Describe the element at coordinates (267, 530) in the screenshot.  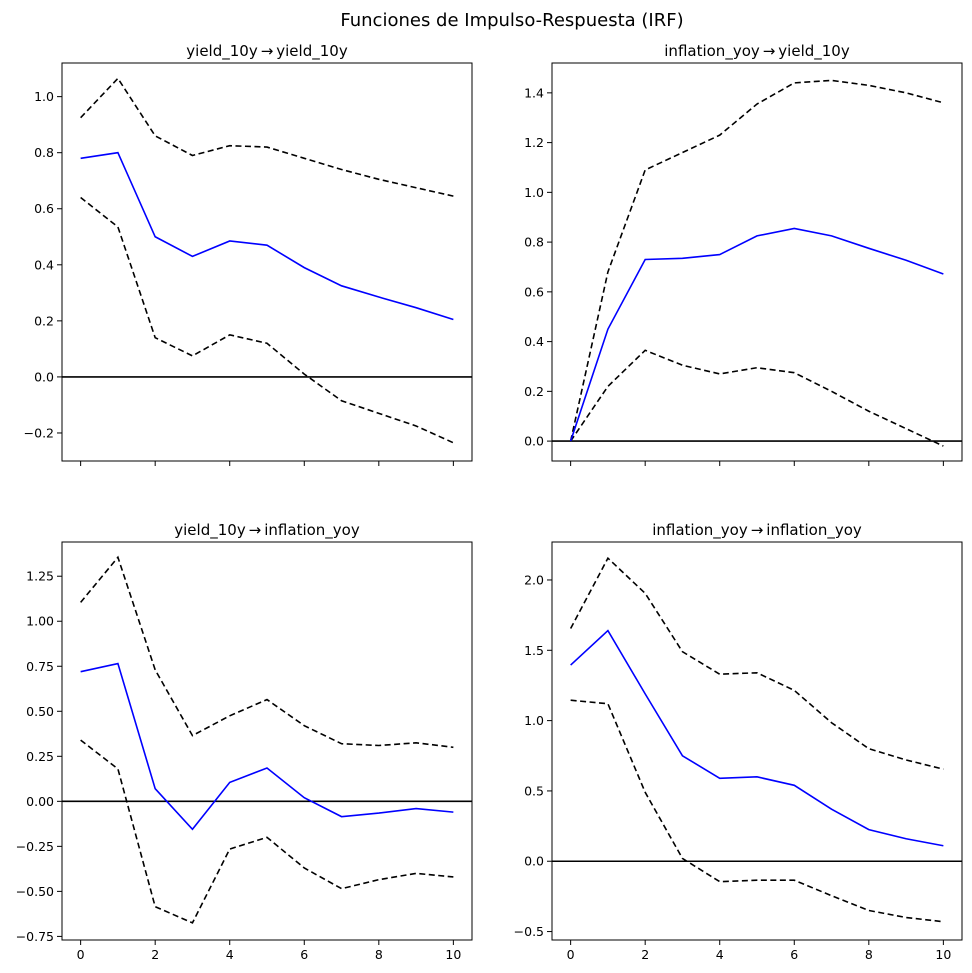
I see `panel-title: yield_10y → inflation_yoy` at that location.